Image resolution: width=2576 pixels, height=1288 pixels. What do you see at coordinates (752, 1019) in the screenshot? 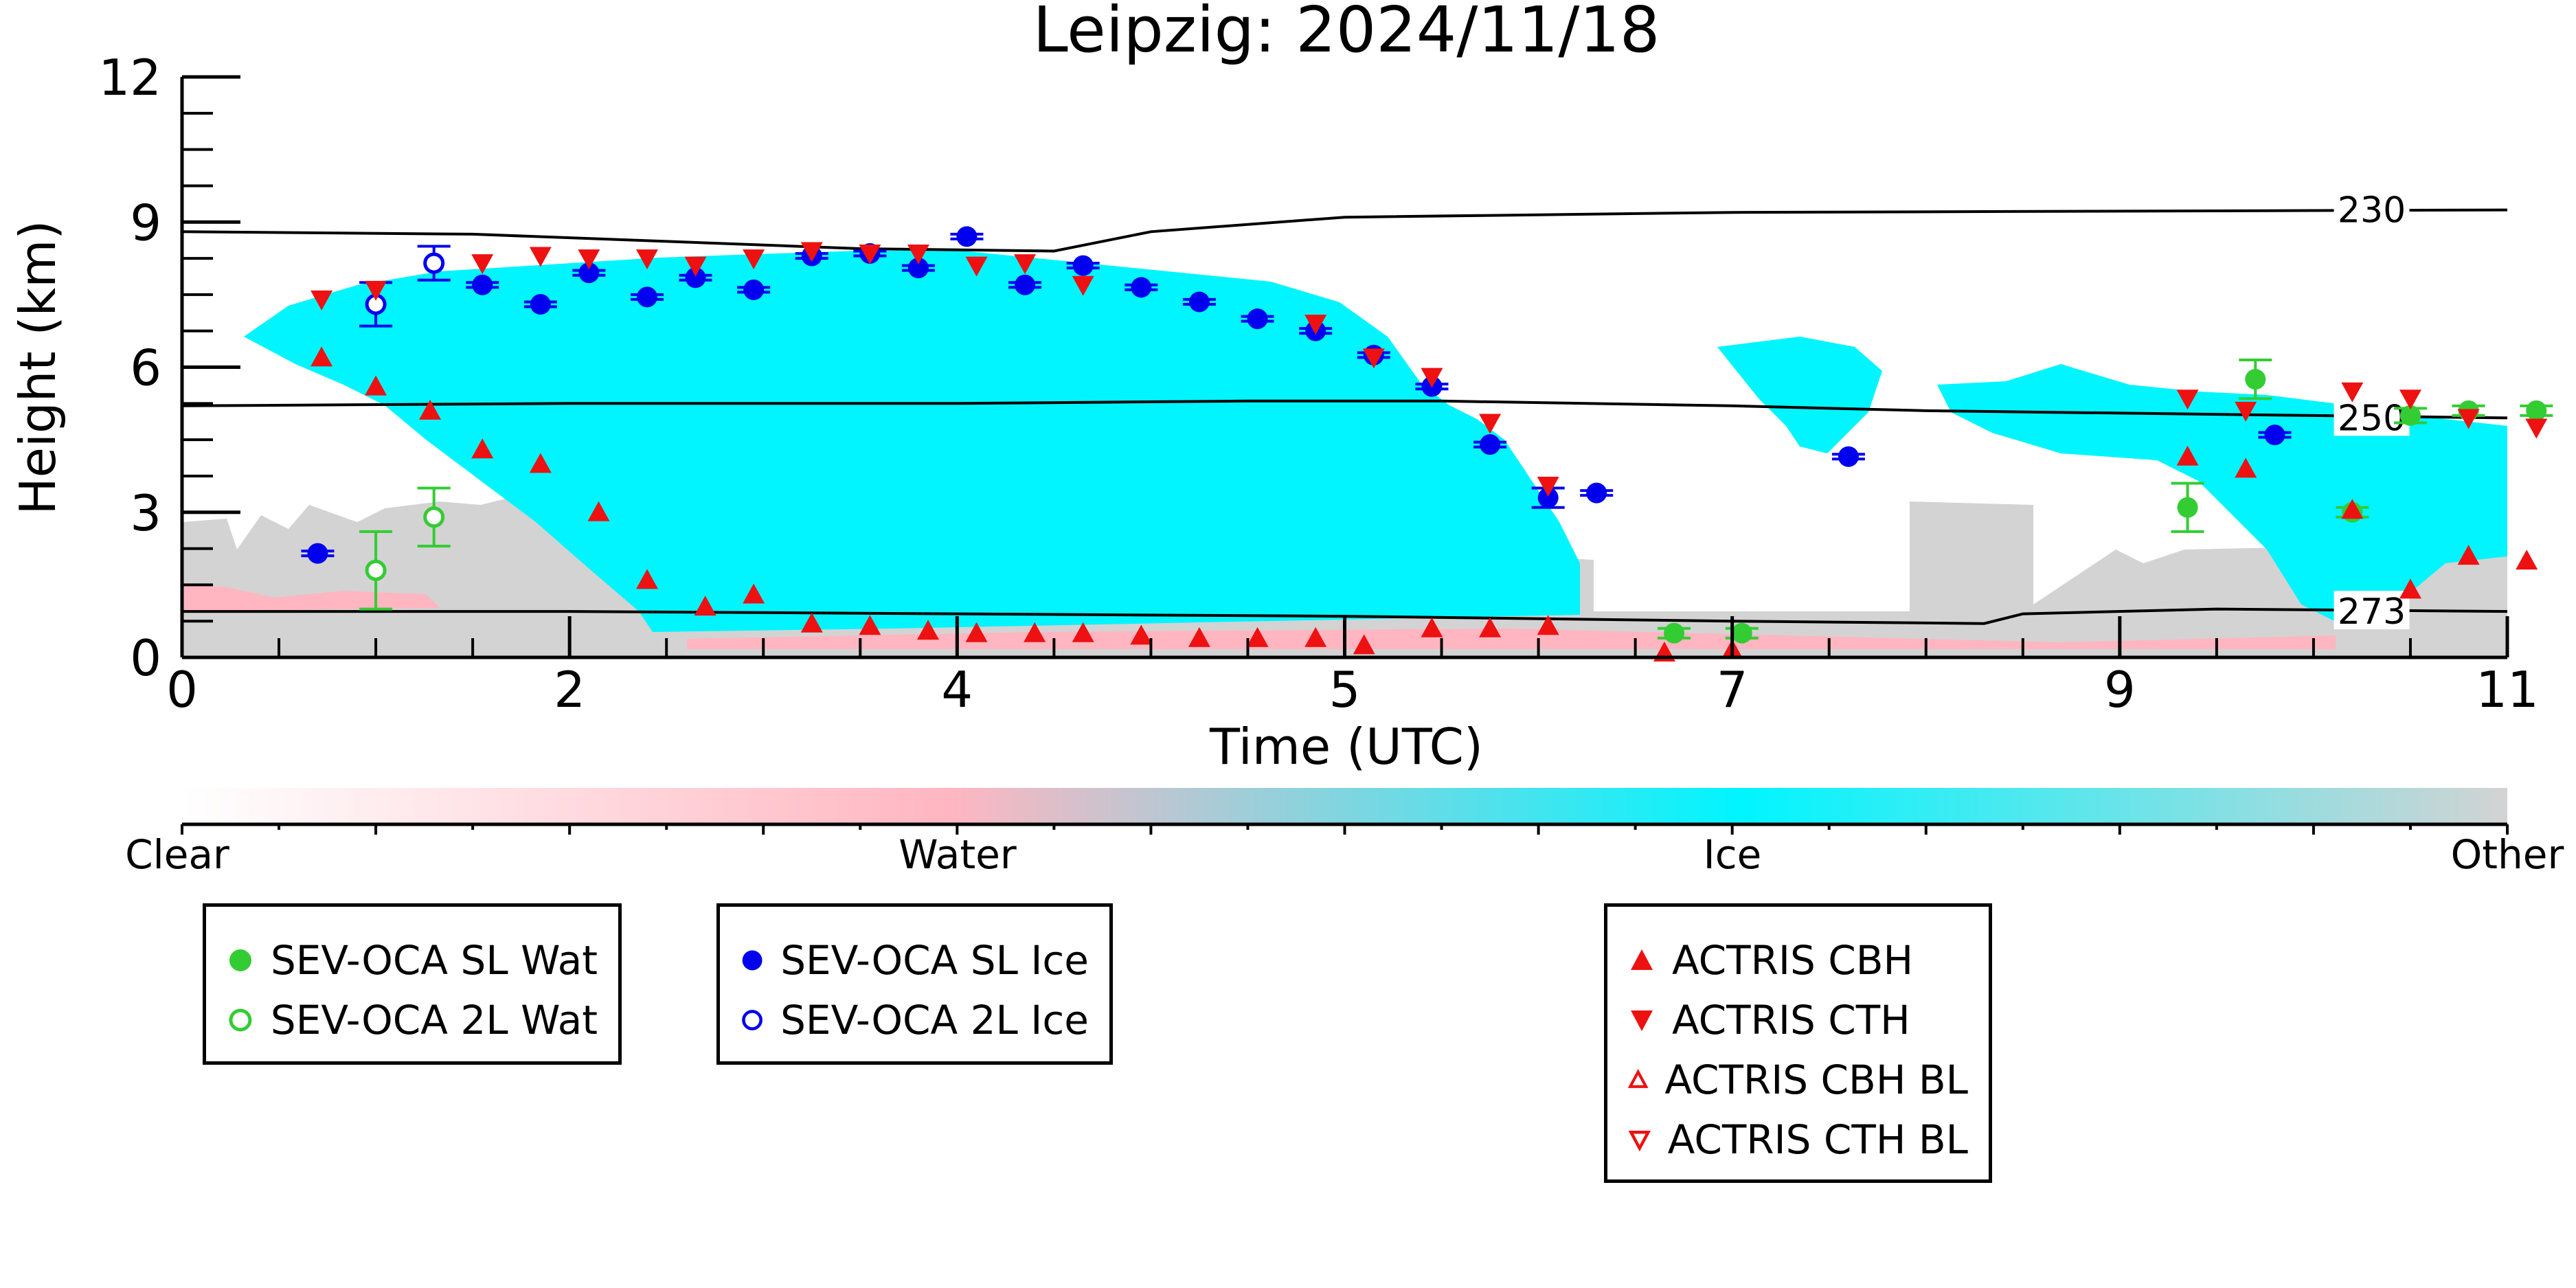
I see `open-circle-icon` at bounding box center [752, 1019].